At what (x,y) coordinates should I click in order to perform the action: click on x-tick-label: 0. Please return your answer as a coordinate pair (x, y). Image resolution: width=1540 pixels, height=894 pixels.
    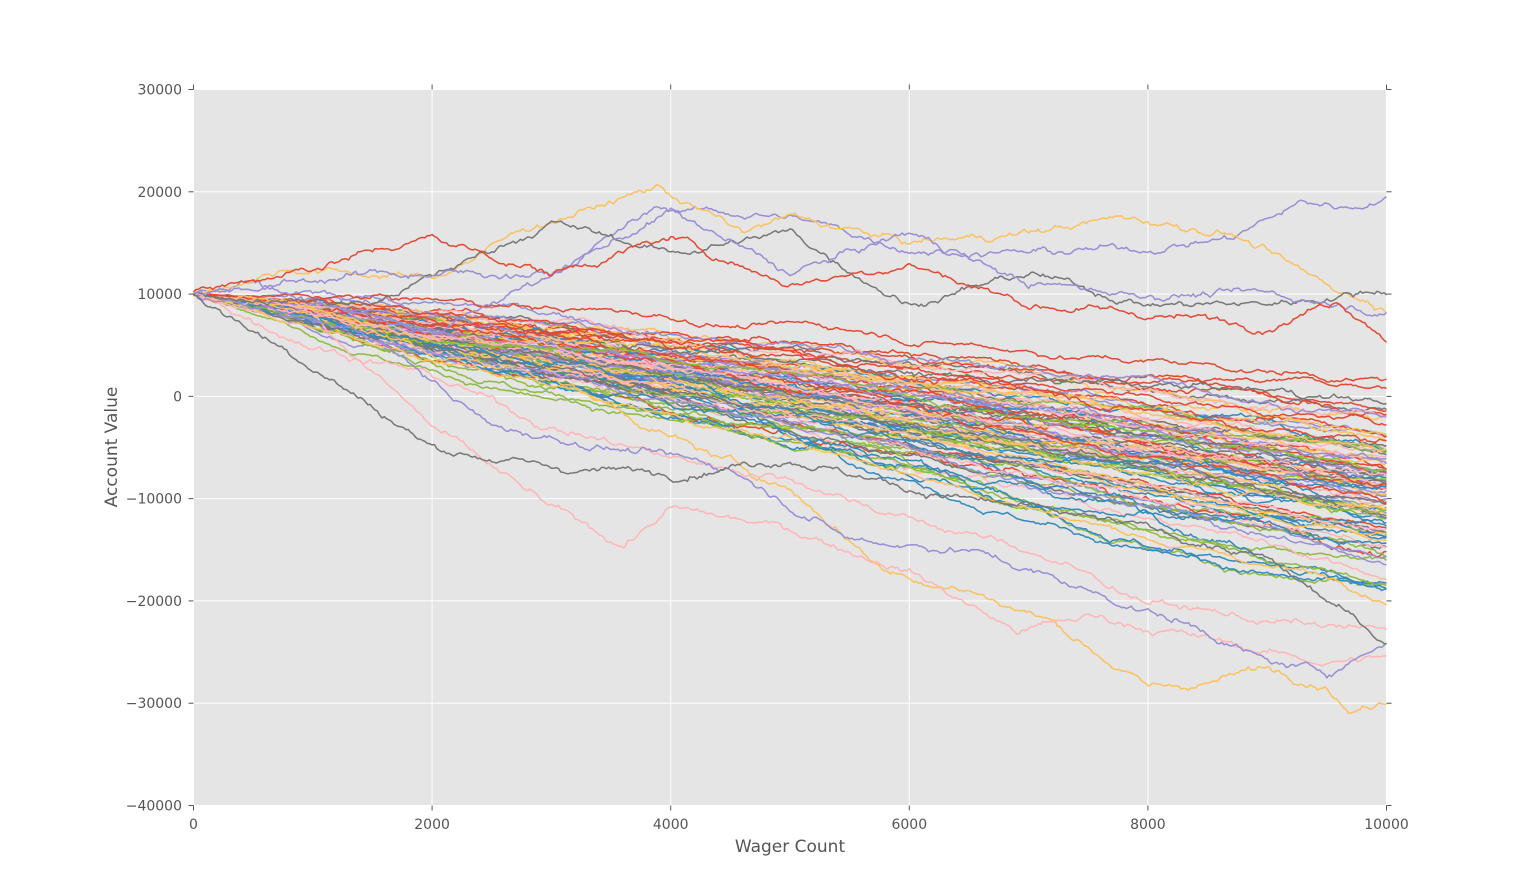
    Looking at the image, I should click on (193, 825).